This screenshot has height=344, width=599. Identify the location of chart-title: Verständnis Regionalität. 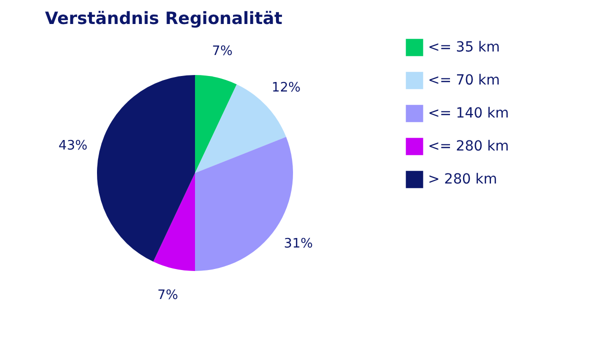
(163, 19).